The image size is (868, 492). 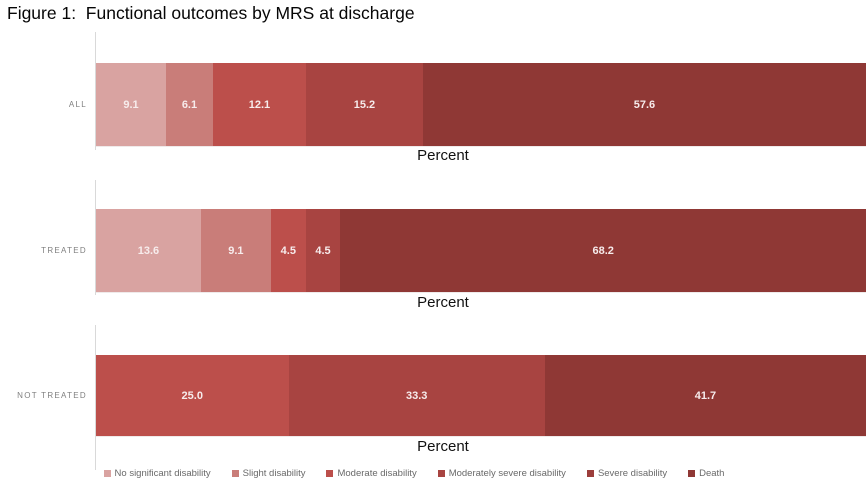 What do you see at coordinates (632, 473) in the screenshot?
I see `legend-label: Severe disability` at bounding box center [632, 473].